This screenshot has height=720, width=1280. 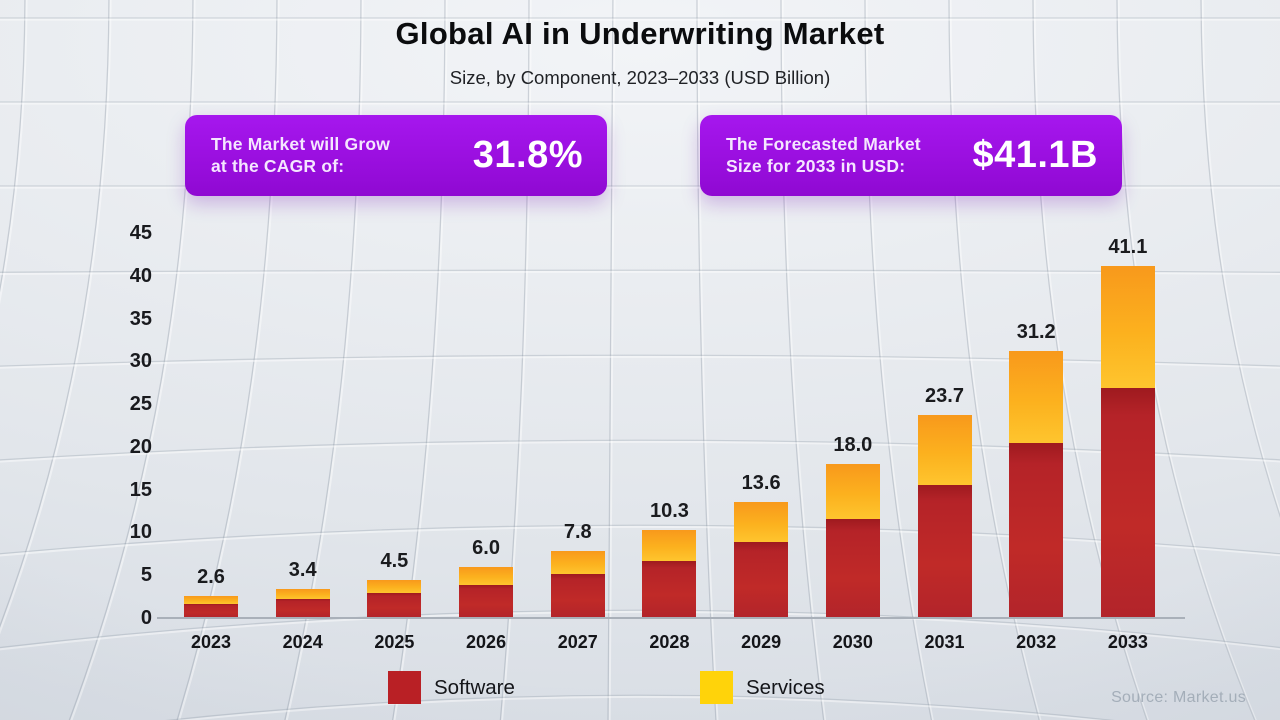 I want to click on forecast-line1: The Forecasted Market, so click(x=823, y=144).